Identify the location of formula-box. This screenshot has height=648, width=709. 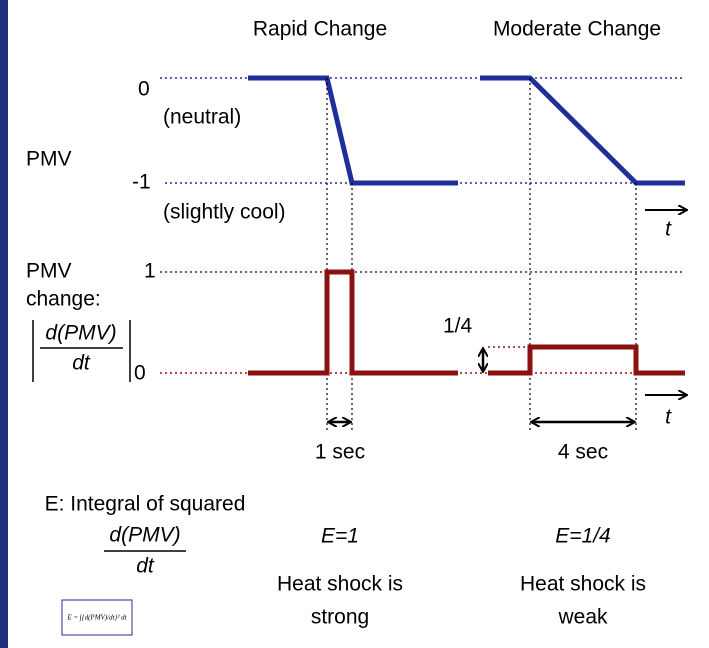
(97, 617).